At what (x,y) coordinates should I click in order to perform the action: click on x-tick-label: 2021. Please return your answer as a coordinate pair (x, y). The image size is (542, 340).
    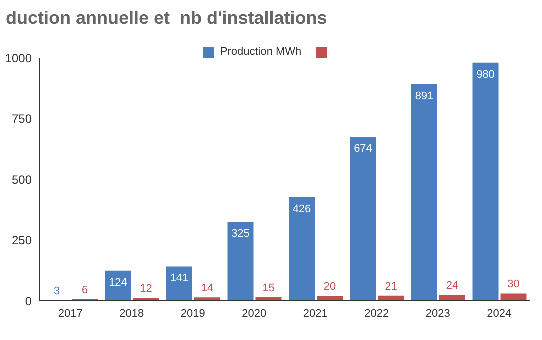
    Looking at the image, I should click on (315, 314).